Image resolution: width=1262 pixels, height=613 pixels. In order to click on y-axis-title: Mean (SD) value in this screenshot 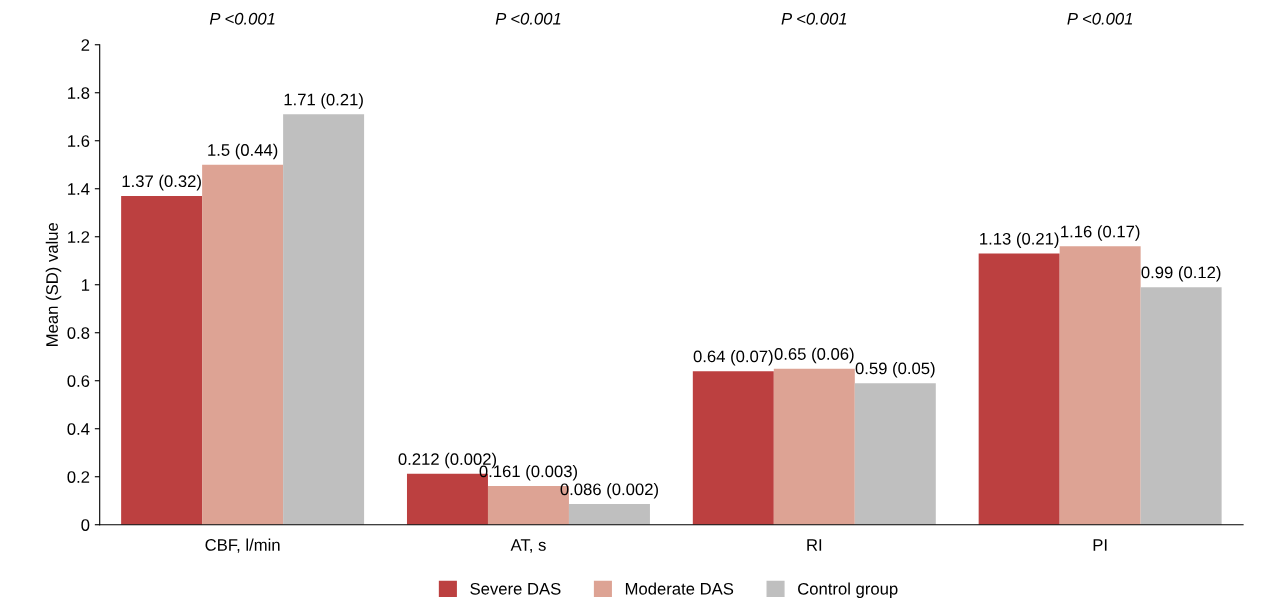, I will do `click(53, 284)`.